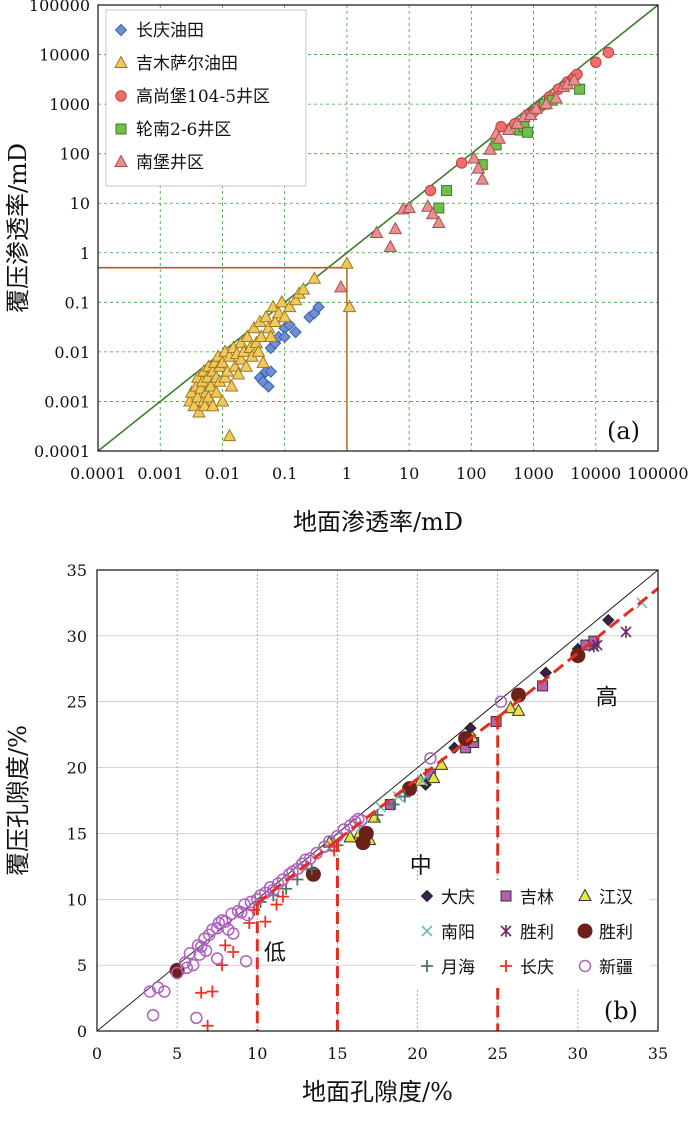  Describe the element at coordinates (378, 522) in the screenshot. I see `x-axis-label: 地面渗透率/mD` at that location.